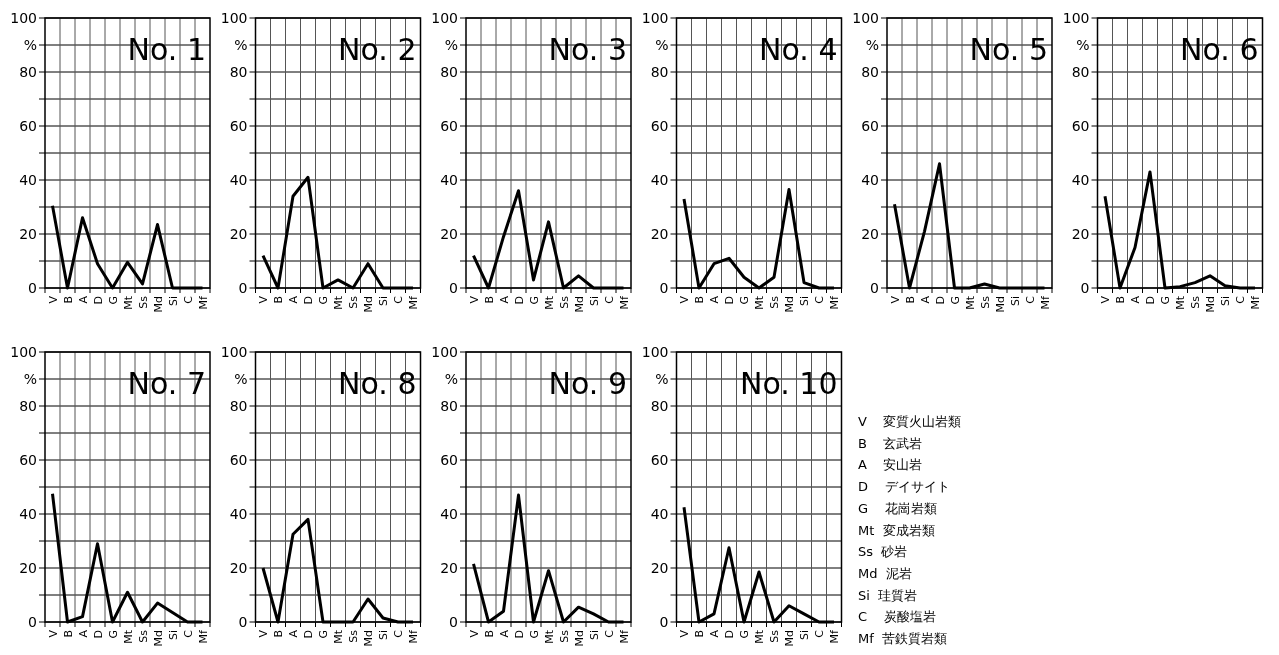 This screenshot has height=655, width=1279. I want to click on text: No. 7, so click(166, 383).